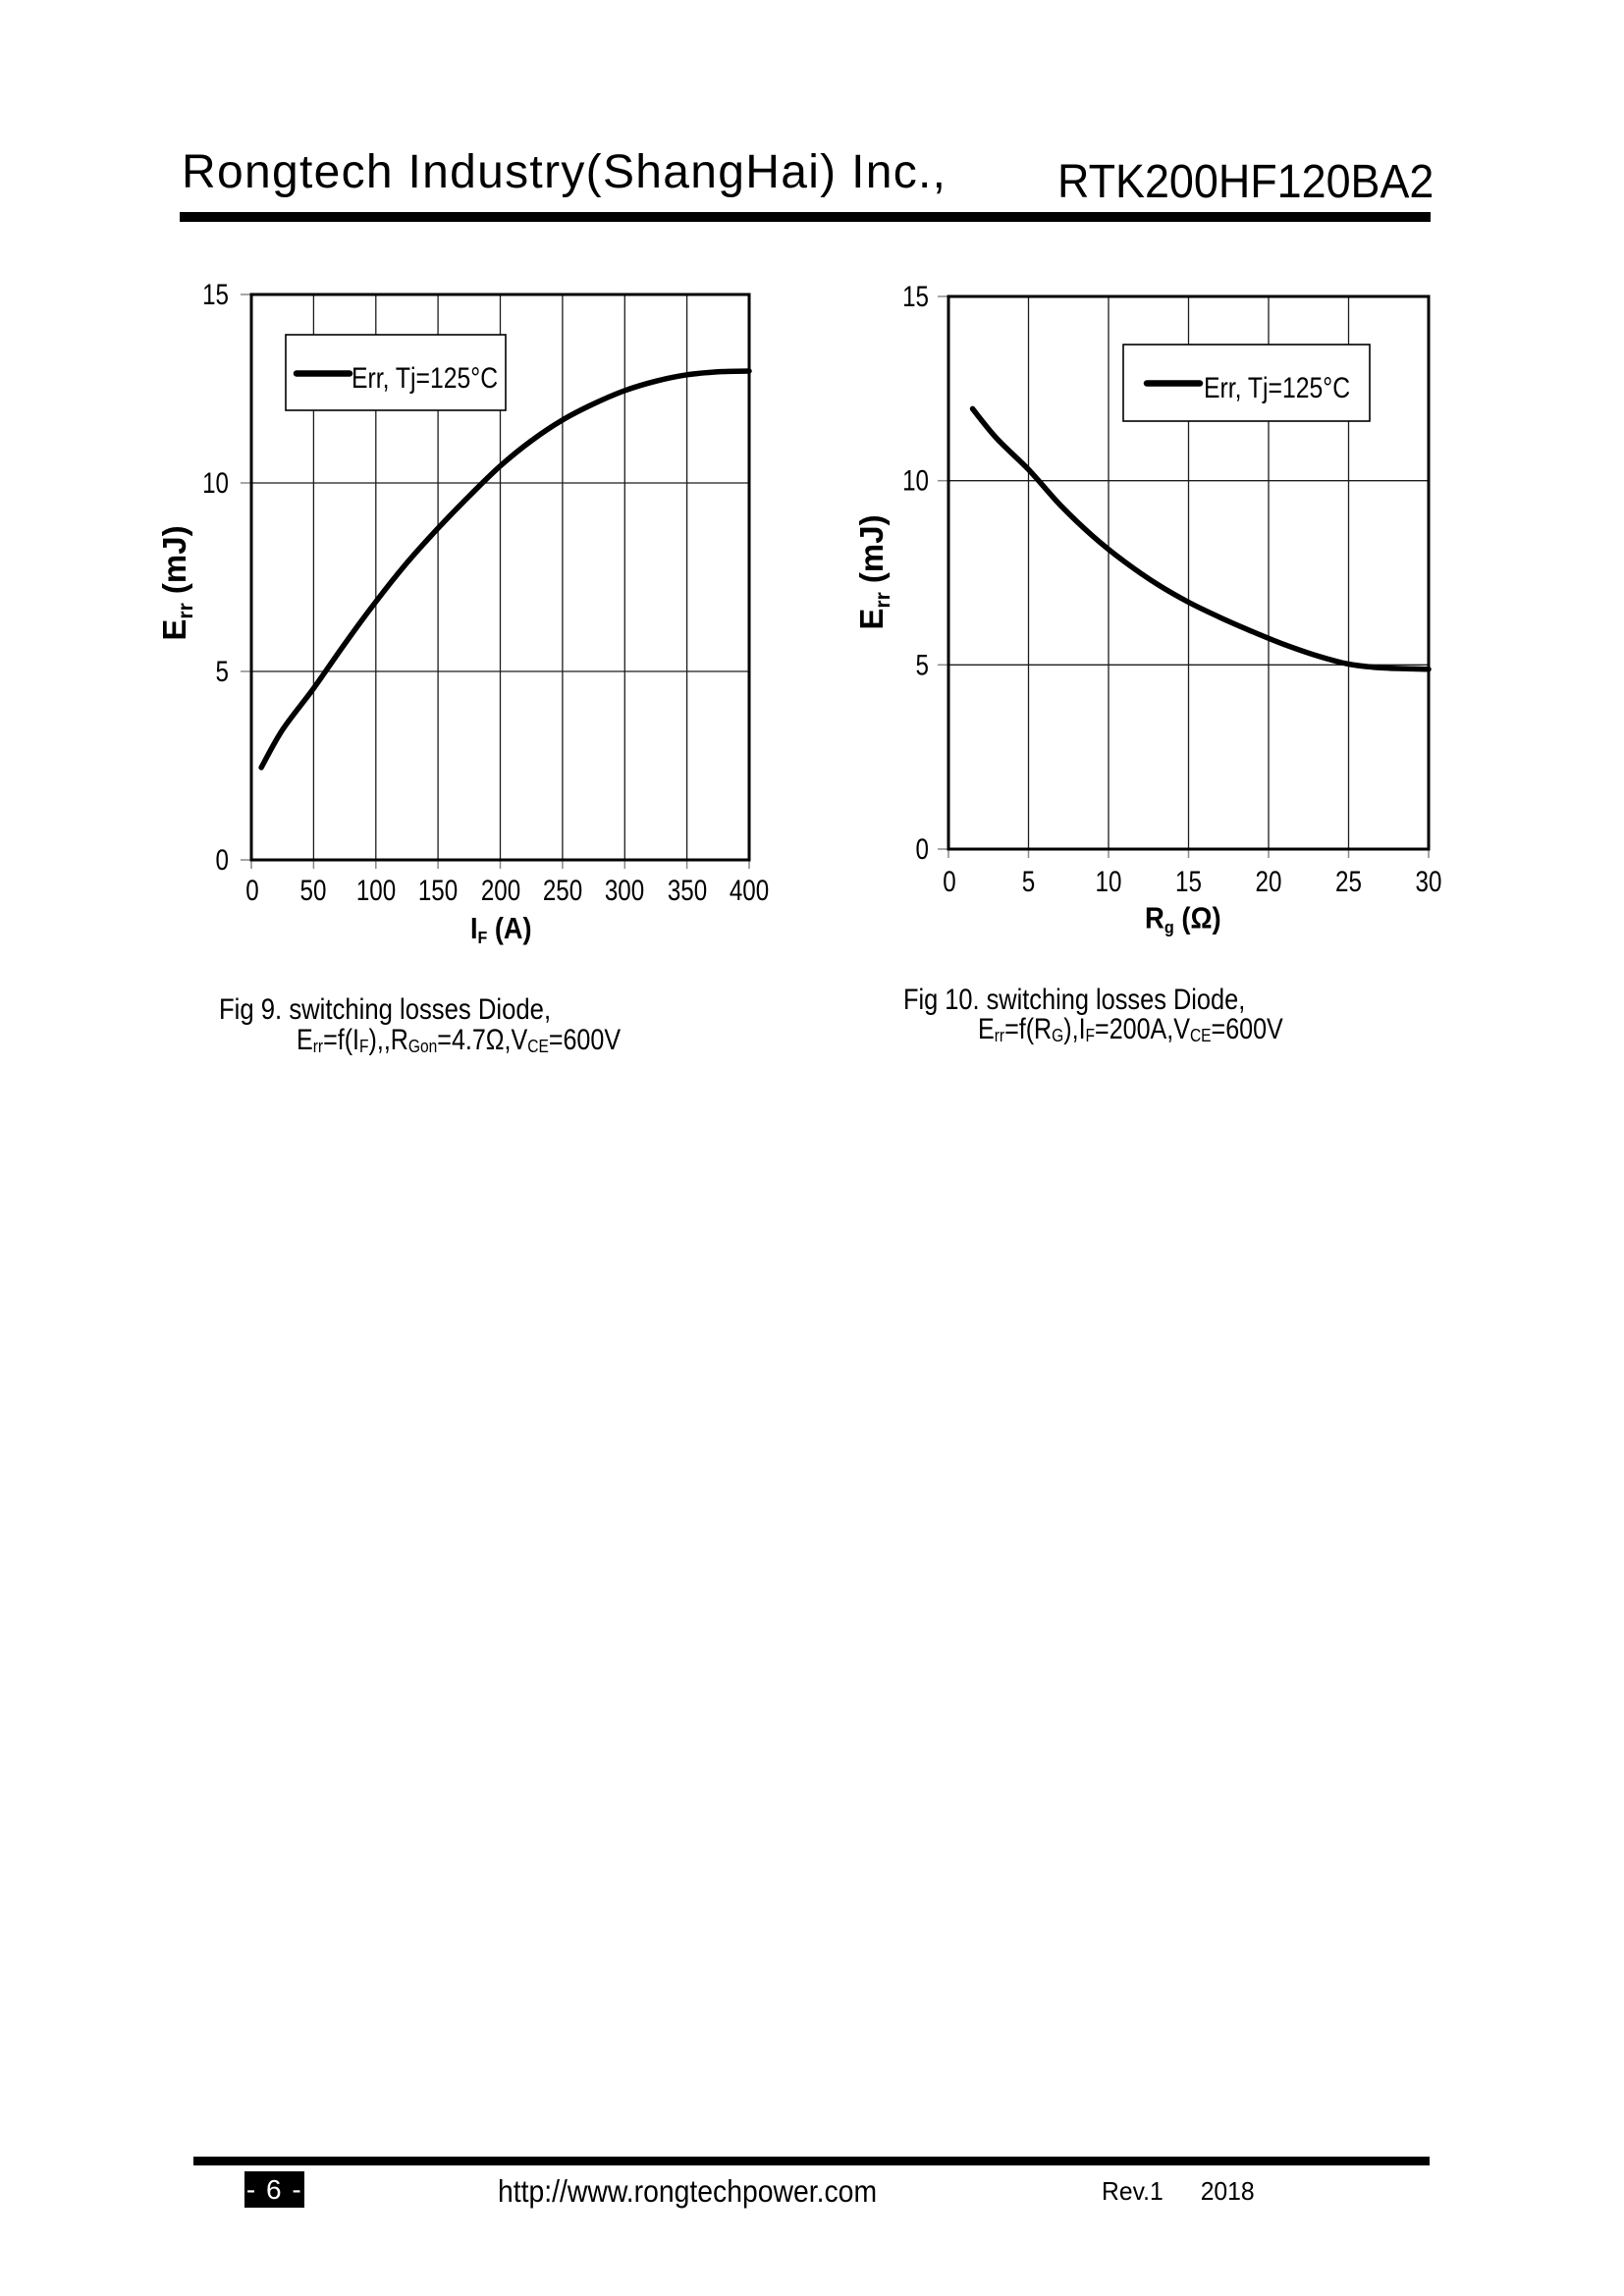  I want to click on svg-text: Rg (Ω), so click(1183, 919).